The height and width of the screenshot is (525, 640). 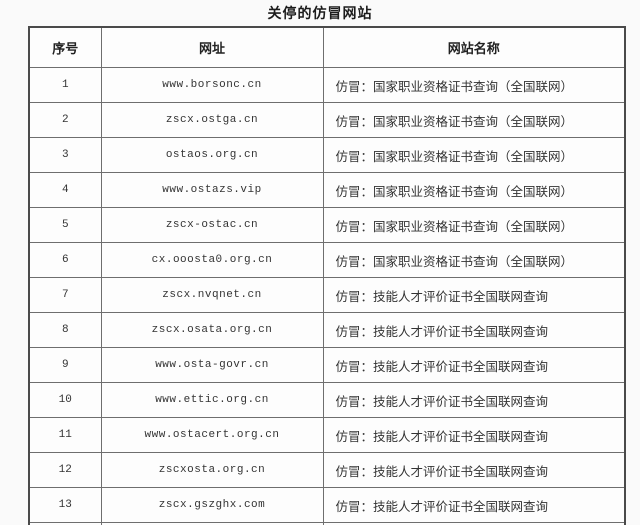 I want to click on table-row: 5 zscx-ostac.cn 仿冒：国家职业资格证书查询（全国联网）, so click(x=327, y=225).